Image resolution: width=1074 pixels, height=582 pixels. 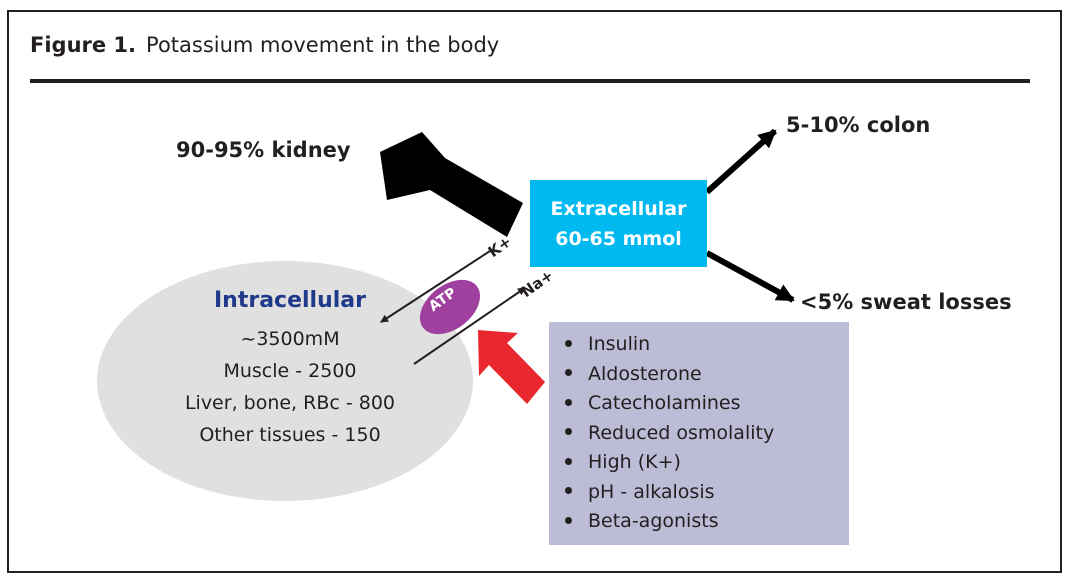 What do you see at coordinates (705, 345) in the screenshot?
I see `regulator-item: Insulin` at bounding box center [705, 345].